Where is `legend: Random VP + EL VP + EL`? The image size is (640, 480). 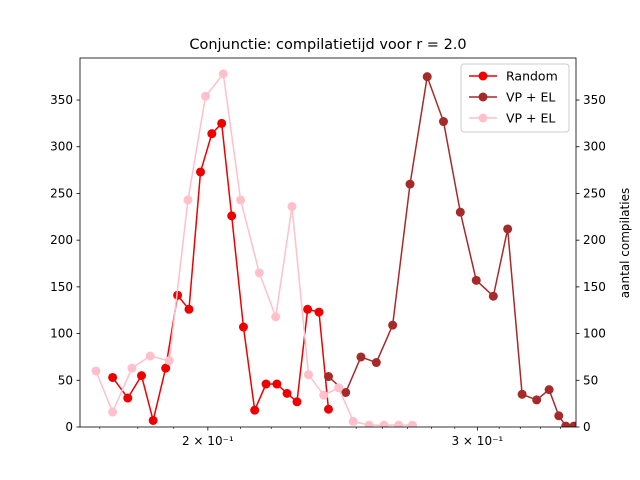 legend: Random VP + EL VP + EL is located at coordinates (515, 98).